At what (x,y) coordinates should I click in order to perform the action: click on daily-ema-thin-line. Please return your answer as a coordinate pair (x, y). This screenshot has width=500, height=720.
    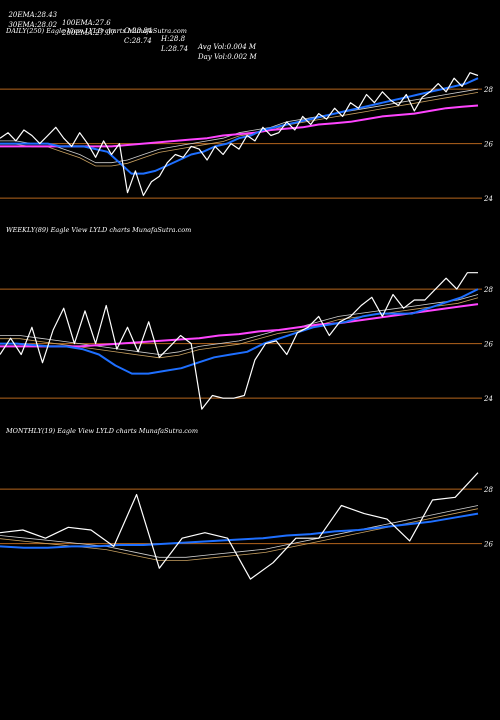
    Looking at the image, I should click on (239, 126).